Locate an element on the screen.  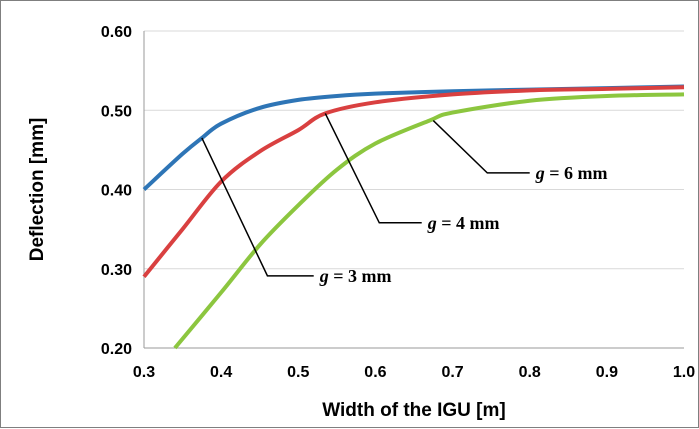
y-tick-label: 0.60 is located at coordinates (116, 32).